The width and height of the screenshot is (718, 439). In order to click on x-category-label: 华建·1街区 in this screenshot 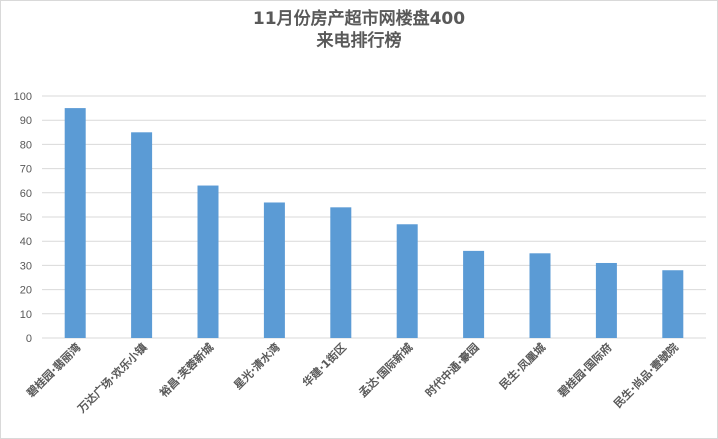, I will do `click(324, 364)`.